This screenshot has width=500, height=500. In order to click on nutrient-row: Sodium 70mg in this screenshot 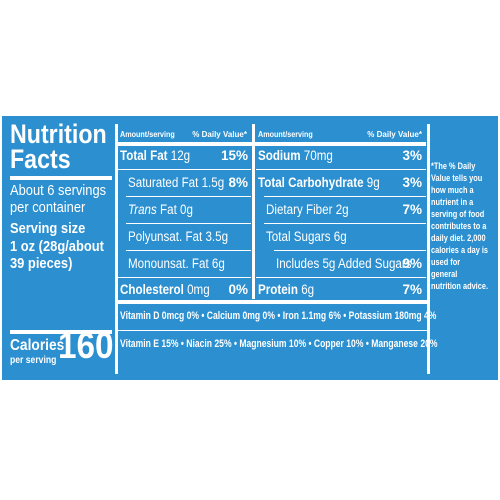, I will do `click(295, 155)`.